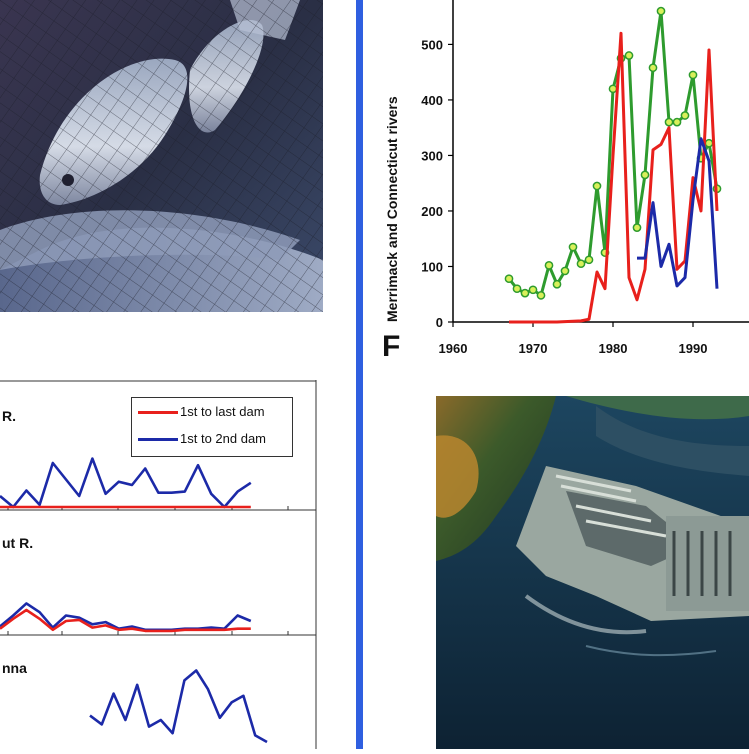 This screenshot has width=749, height=754. I want to click on series-line-red, so click(614, 177).